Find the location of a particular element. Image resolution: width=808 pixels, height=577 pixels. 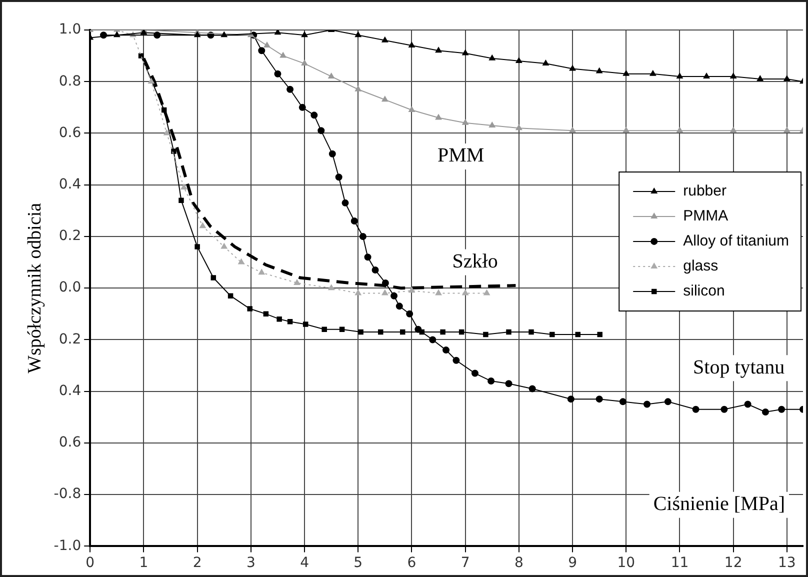

y-tick-label: -1.0 is located at coordinates (68, 546).